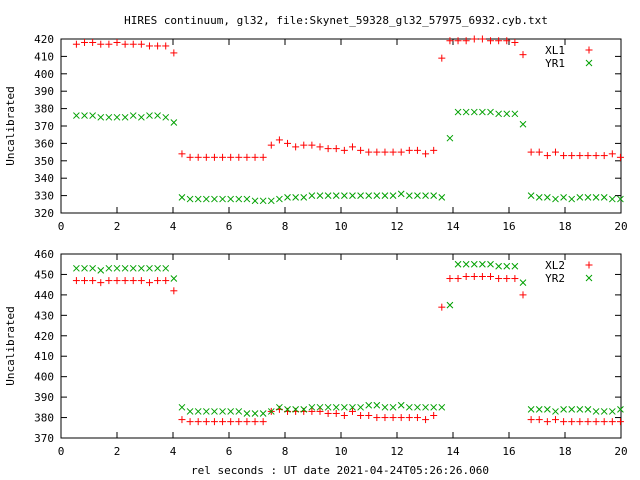  What do you see at coordinates (44, 438) in the screenshot?
I see `y-tick-label: 370` at bounding box center [44, 438].